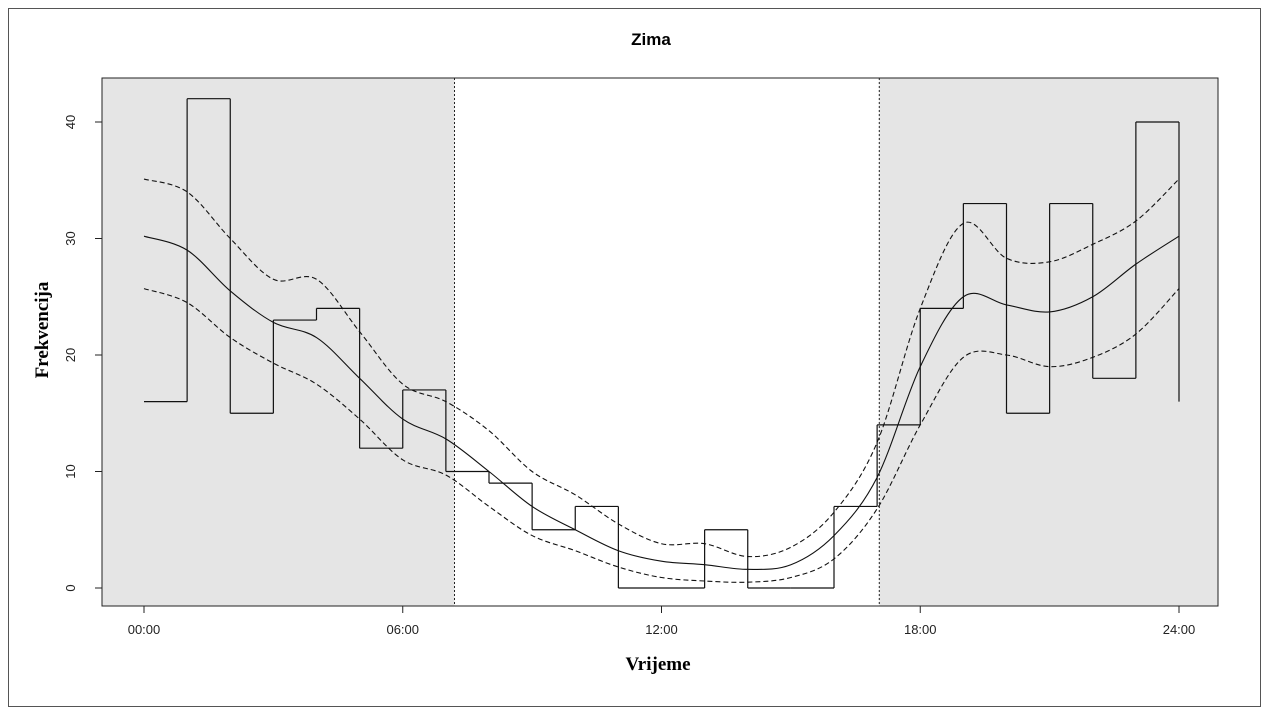  I want to click on x-axis-title: Vrijeme, so click(657, 664).